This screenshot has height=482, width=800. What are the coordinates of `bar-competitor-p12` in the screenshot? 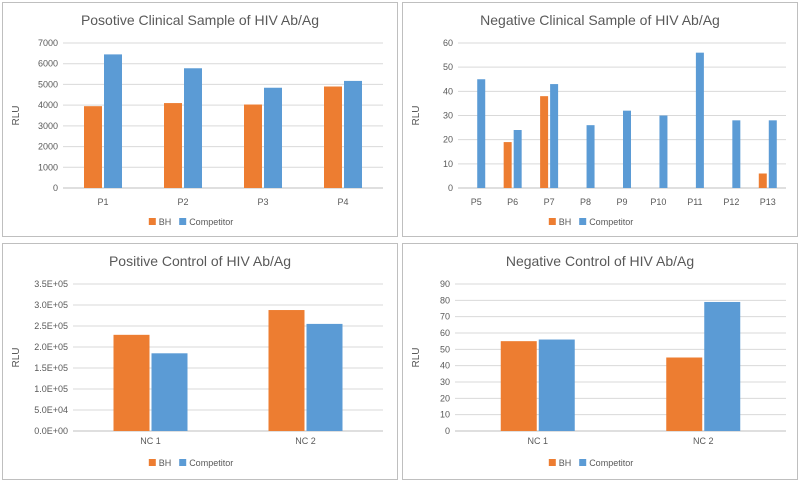 It's located at (736, 154).